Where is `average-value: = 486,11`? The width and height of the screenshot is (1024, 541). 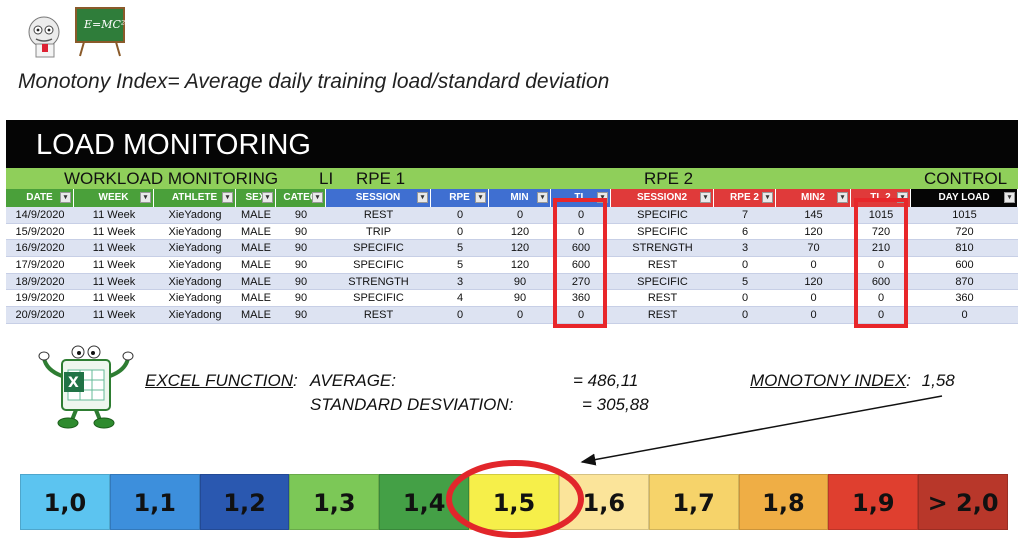 average-value: = 486,11 is located at coordinates (606, 380).